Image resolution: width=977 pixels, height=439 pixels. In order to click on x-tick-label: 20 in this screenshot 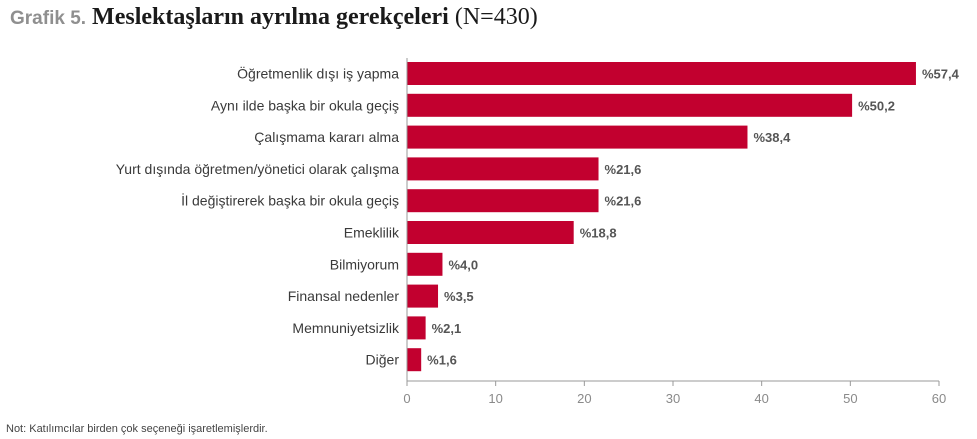, I will do `click(584, 398)`.